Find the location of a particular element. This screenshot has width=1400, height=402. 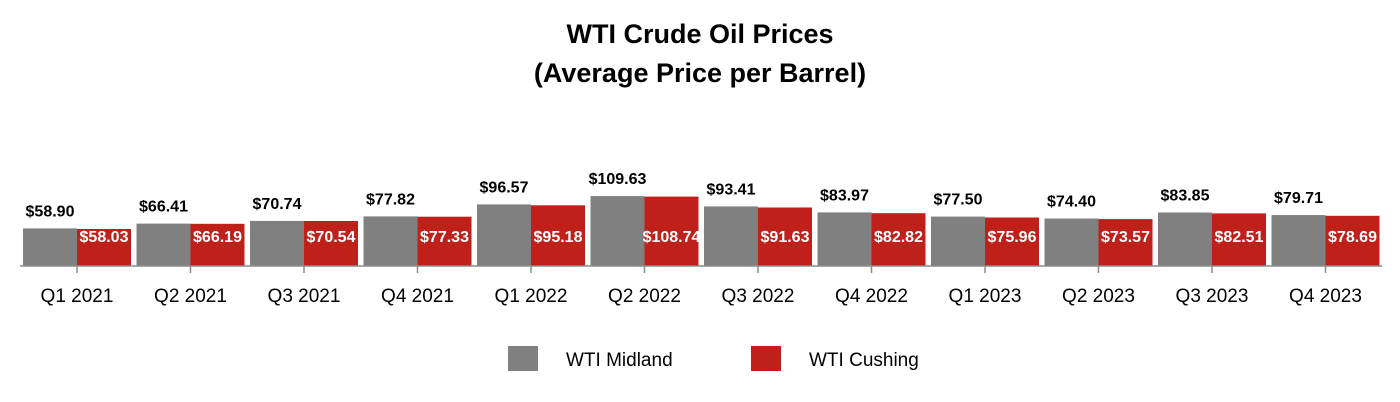

bar-wti-cushing-q4-2022 is located at coordinates (898, 239).